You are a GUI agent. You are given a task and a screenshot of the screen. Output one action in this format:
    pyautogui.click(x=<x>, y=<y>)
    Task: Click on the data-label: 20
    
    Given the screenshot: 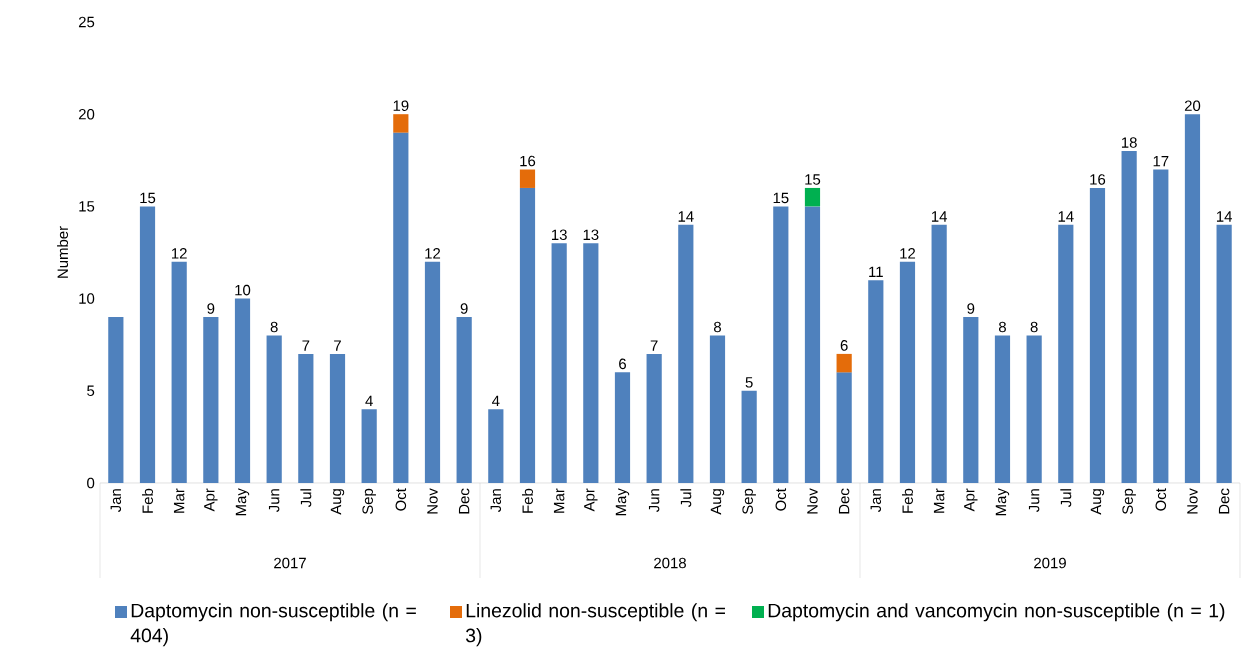 What is the action you would take?
    pyautogui.click(x=1192, y=105)
    